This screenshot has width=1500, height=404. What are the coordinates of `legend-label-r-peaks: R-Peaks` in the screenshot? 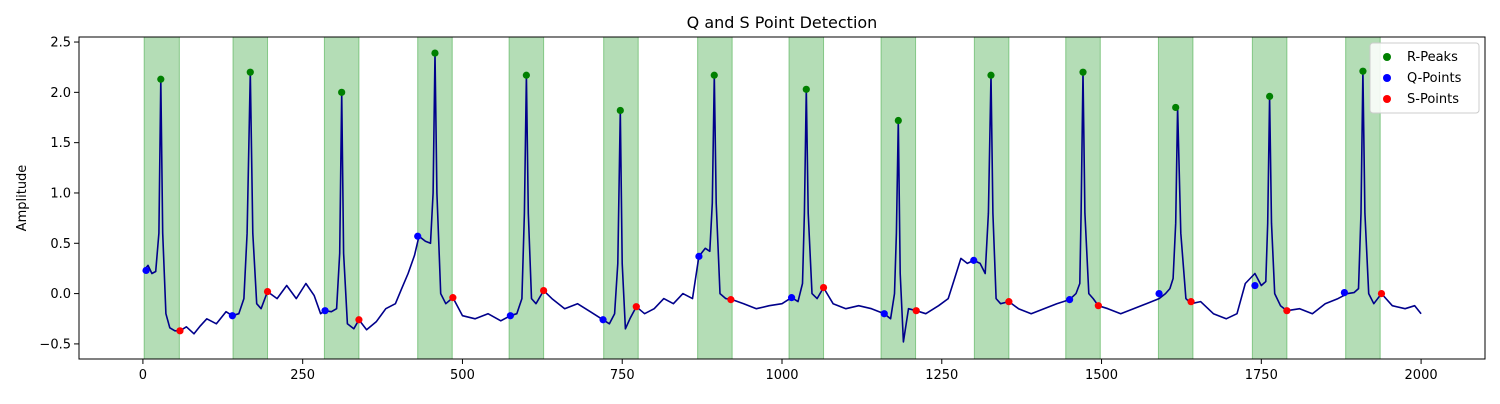 It's located at (1432, 57).